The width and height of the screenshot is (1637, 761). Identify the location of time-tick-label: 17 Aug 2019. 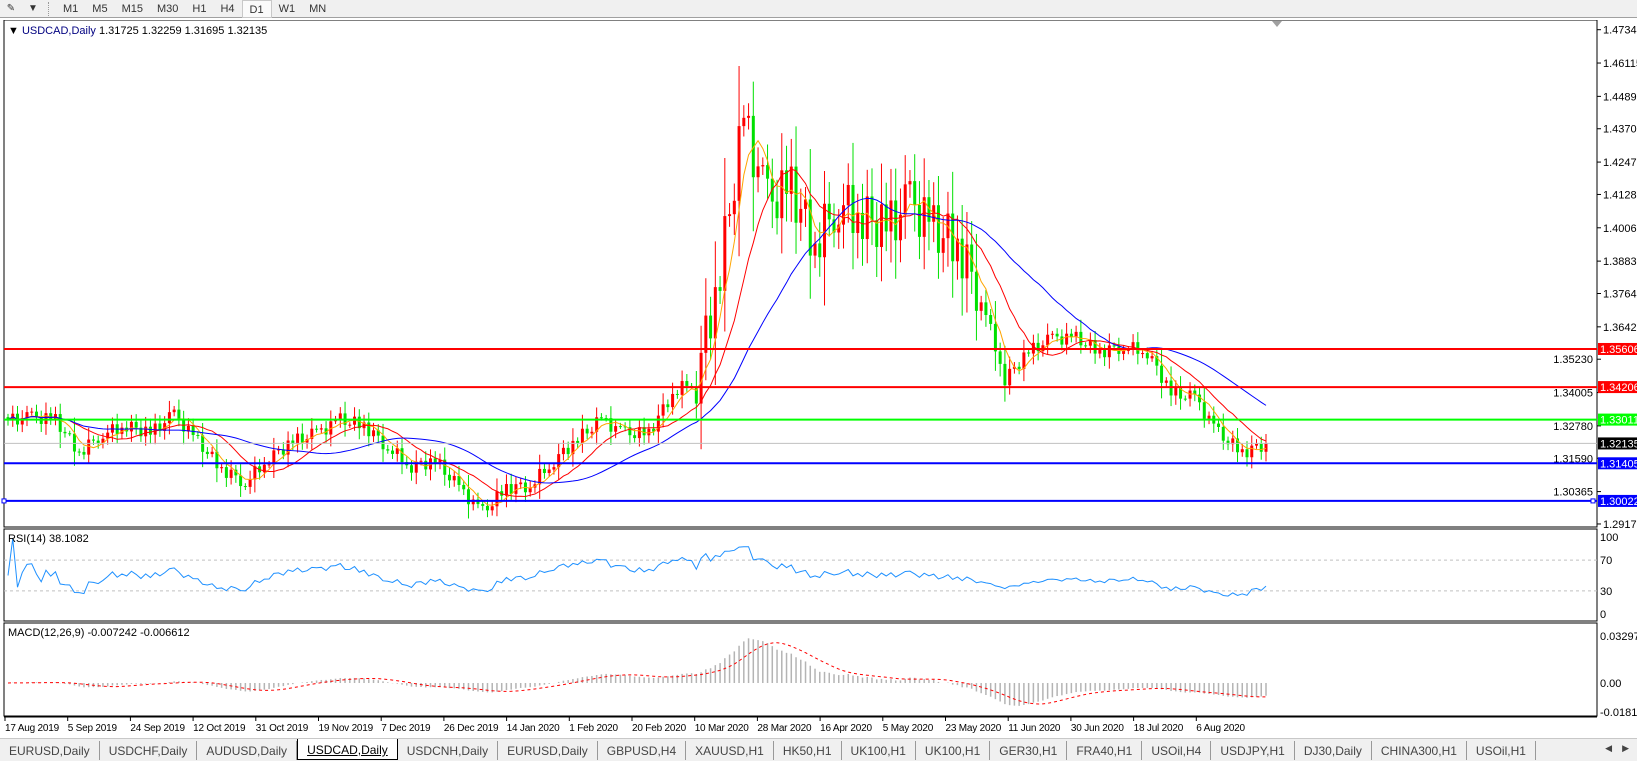
(32, 728).